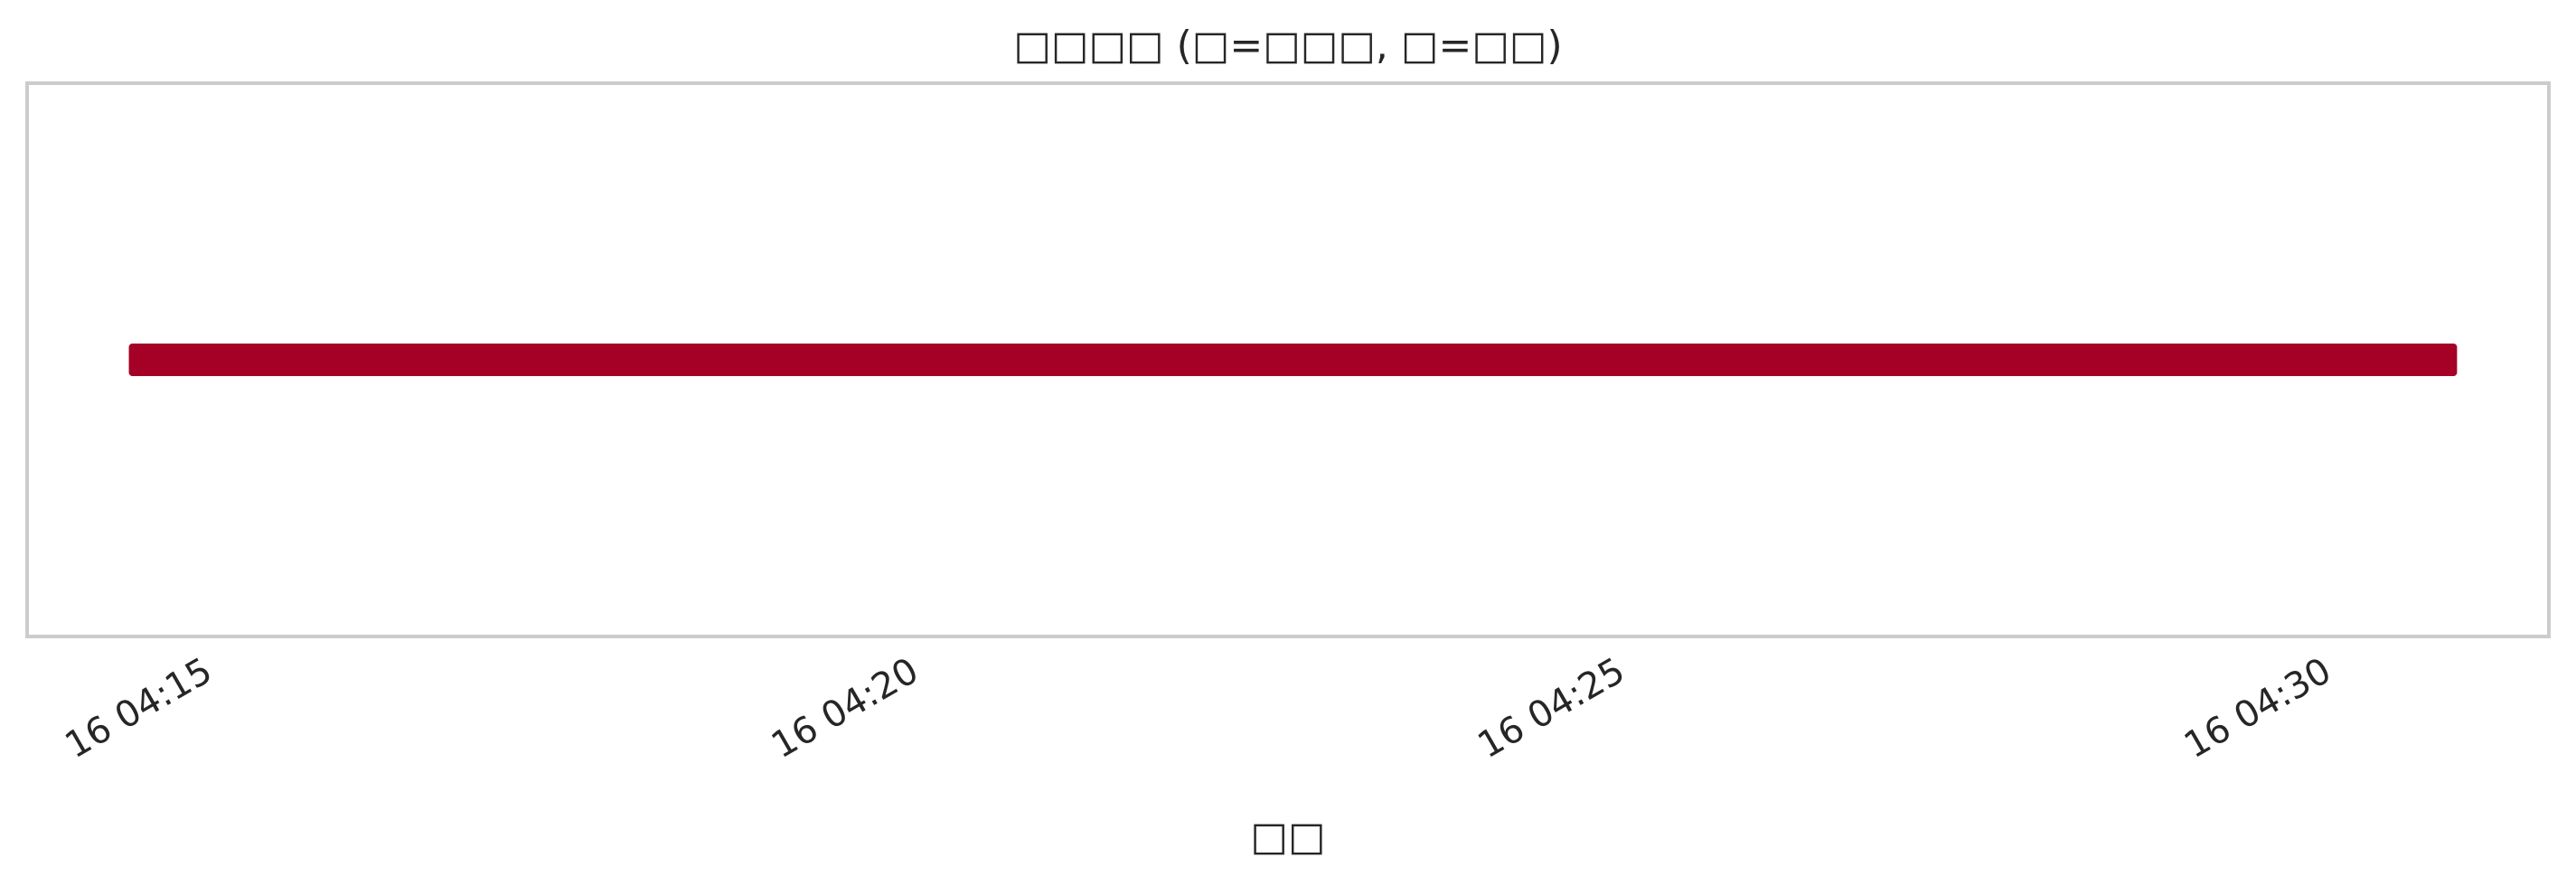 This screenshot has height=886, width=2576. I want to click on x-axis-label: □□, so click(1287, 837).